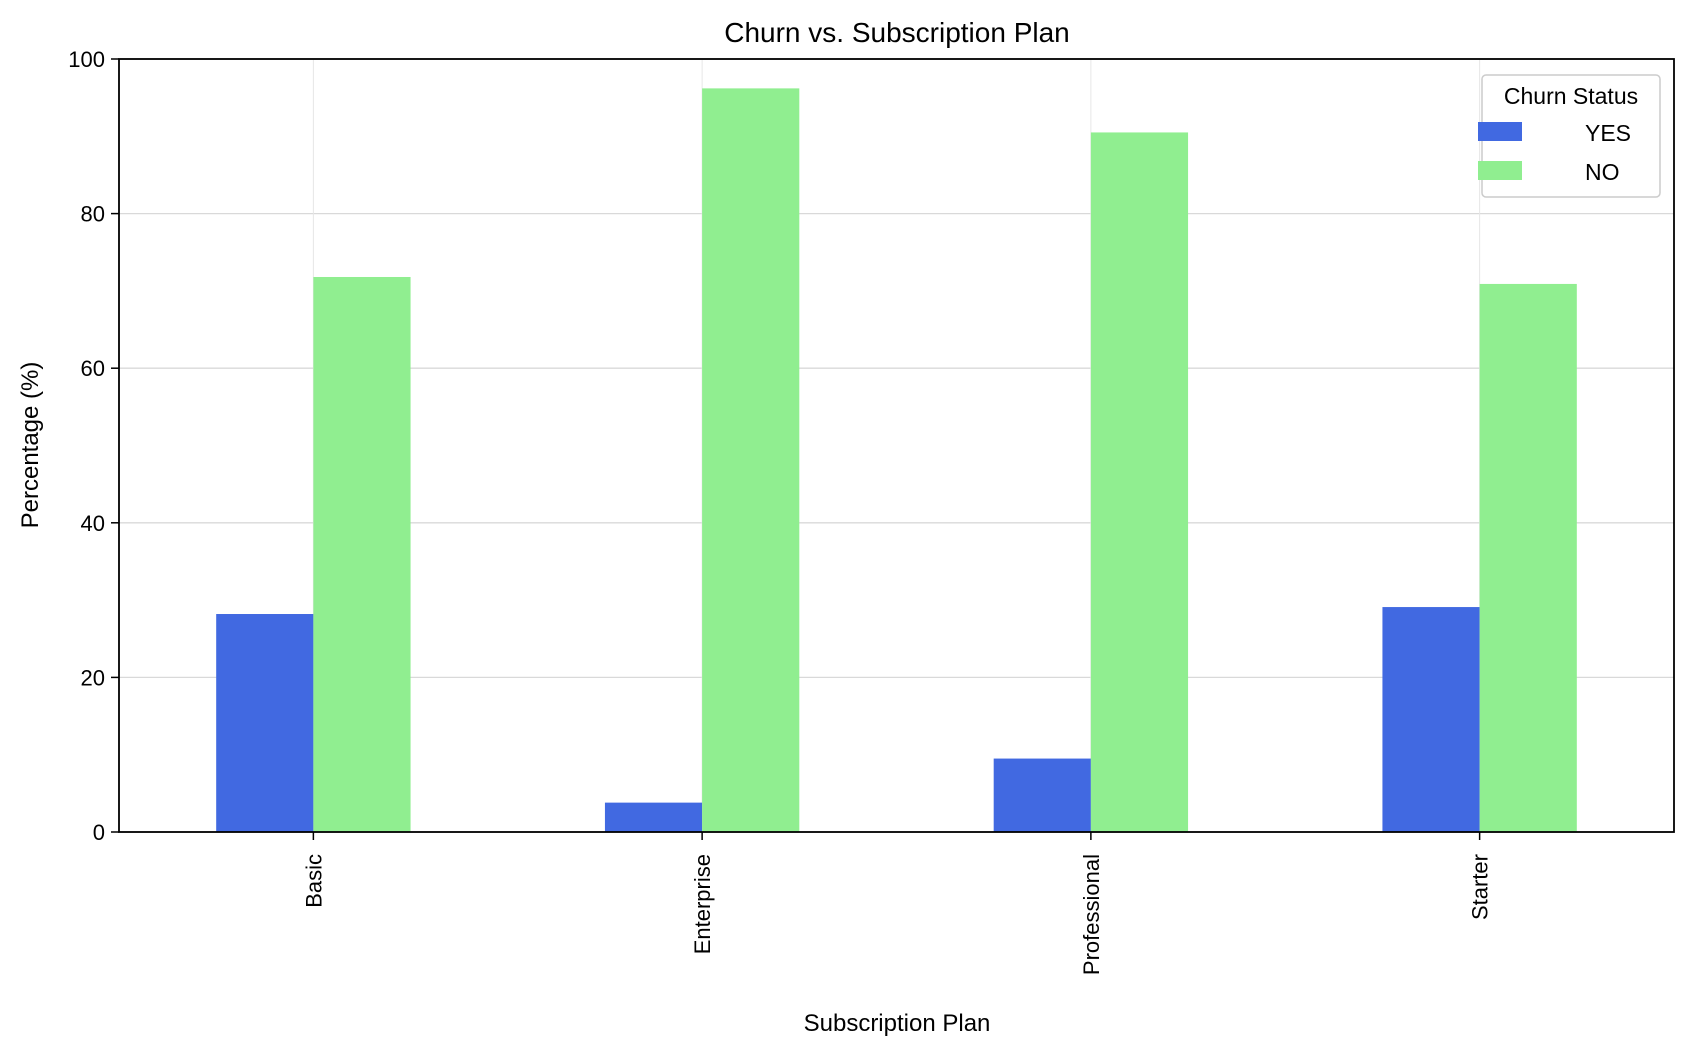 The width and height of the screenshot is (1688, 1053). What do you see at coordinates (897, 903) in the screenshot?
I see `x-axis: Basic Enterprise Professional Starter` at bounding box center [897, 903].